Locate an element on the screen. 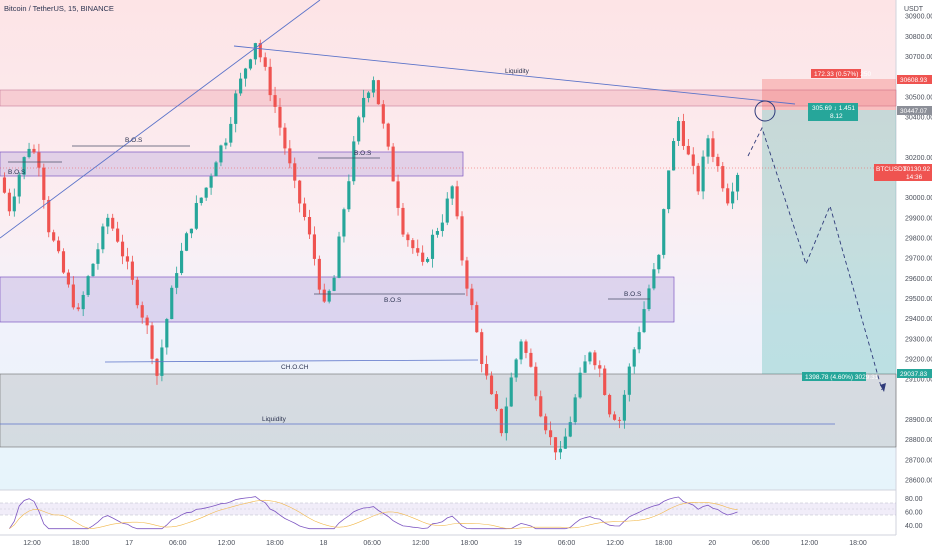 The image size is (932, 550). demand-zone-mid is located at coordinates (337, 299).